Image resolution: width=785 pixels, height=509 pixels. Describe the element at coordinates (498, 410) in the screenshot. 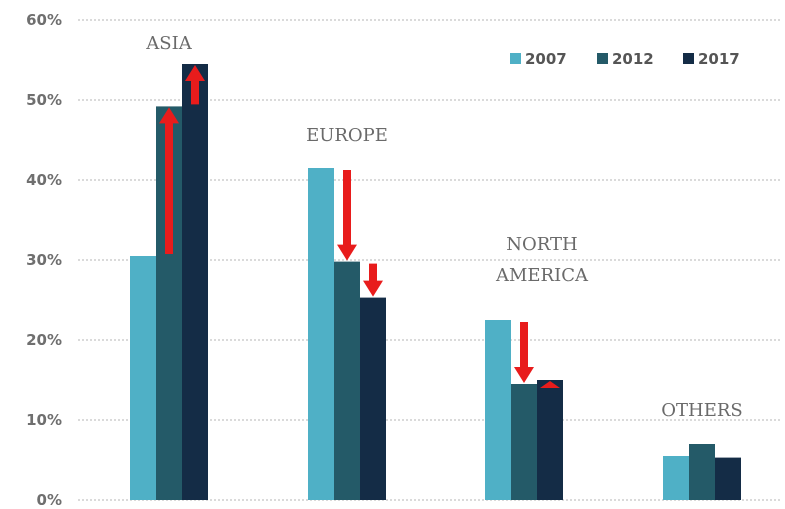

I see `bar-north-america-2007` at that location.